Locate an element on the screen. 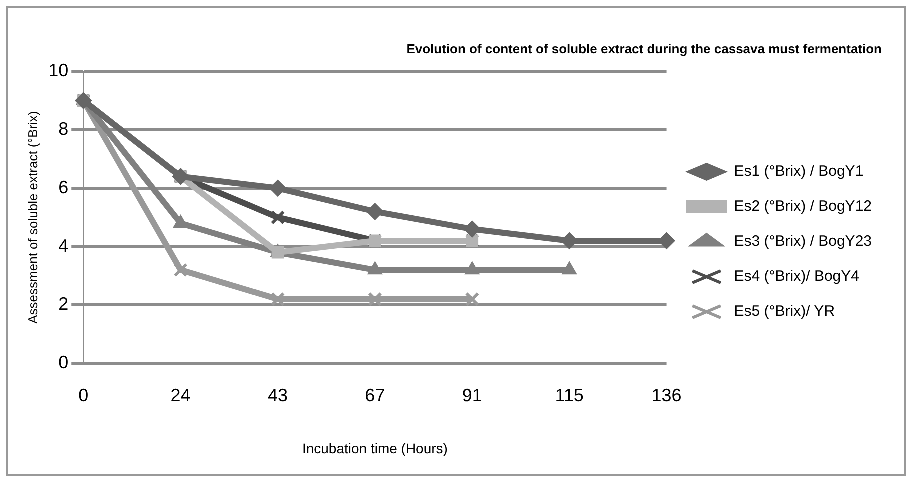  x-tick-label: 67 is located at coordinates (375, 395).